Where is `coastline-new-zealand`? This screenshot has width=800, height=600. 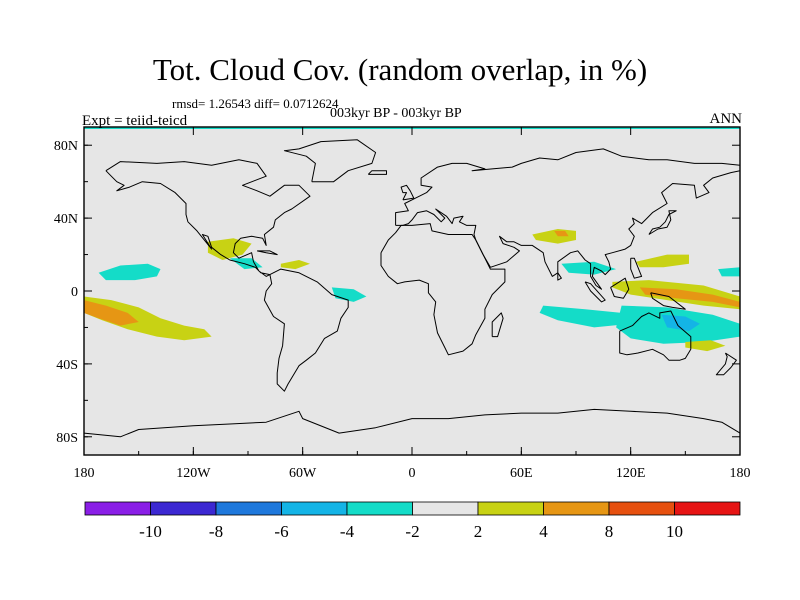
coastline-new-zealand is located at coordinates (726, 364).